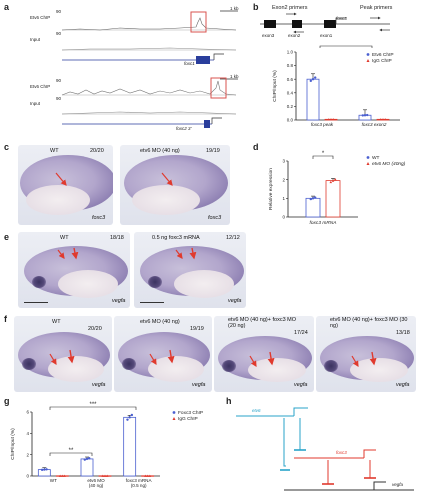  What do you see at coordinates (188, 419) in the screenshot?
I see `legend-label: IgG ChIP` at bounding box center [188, 419].